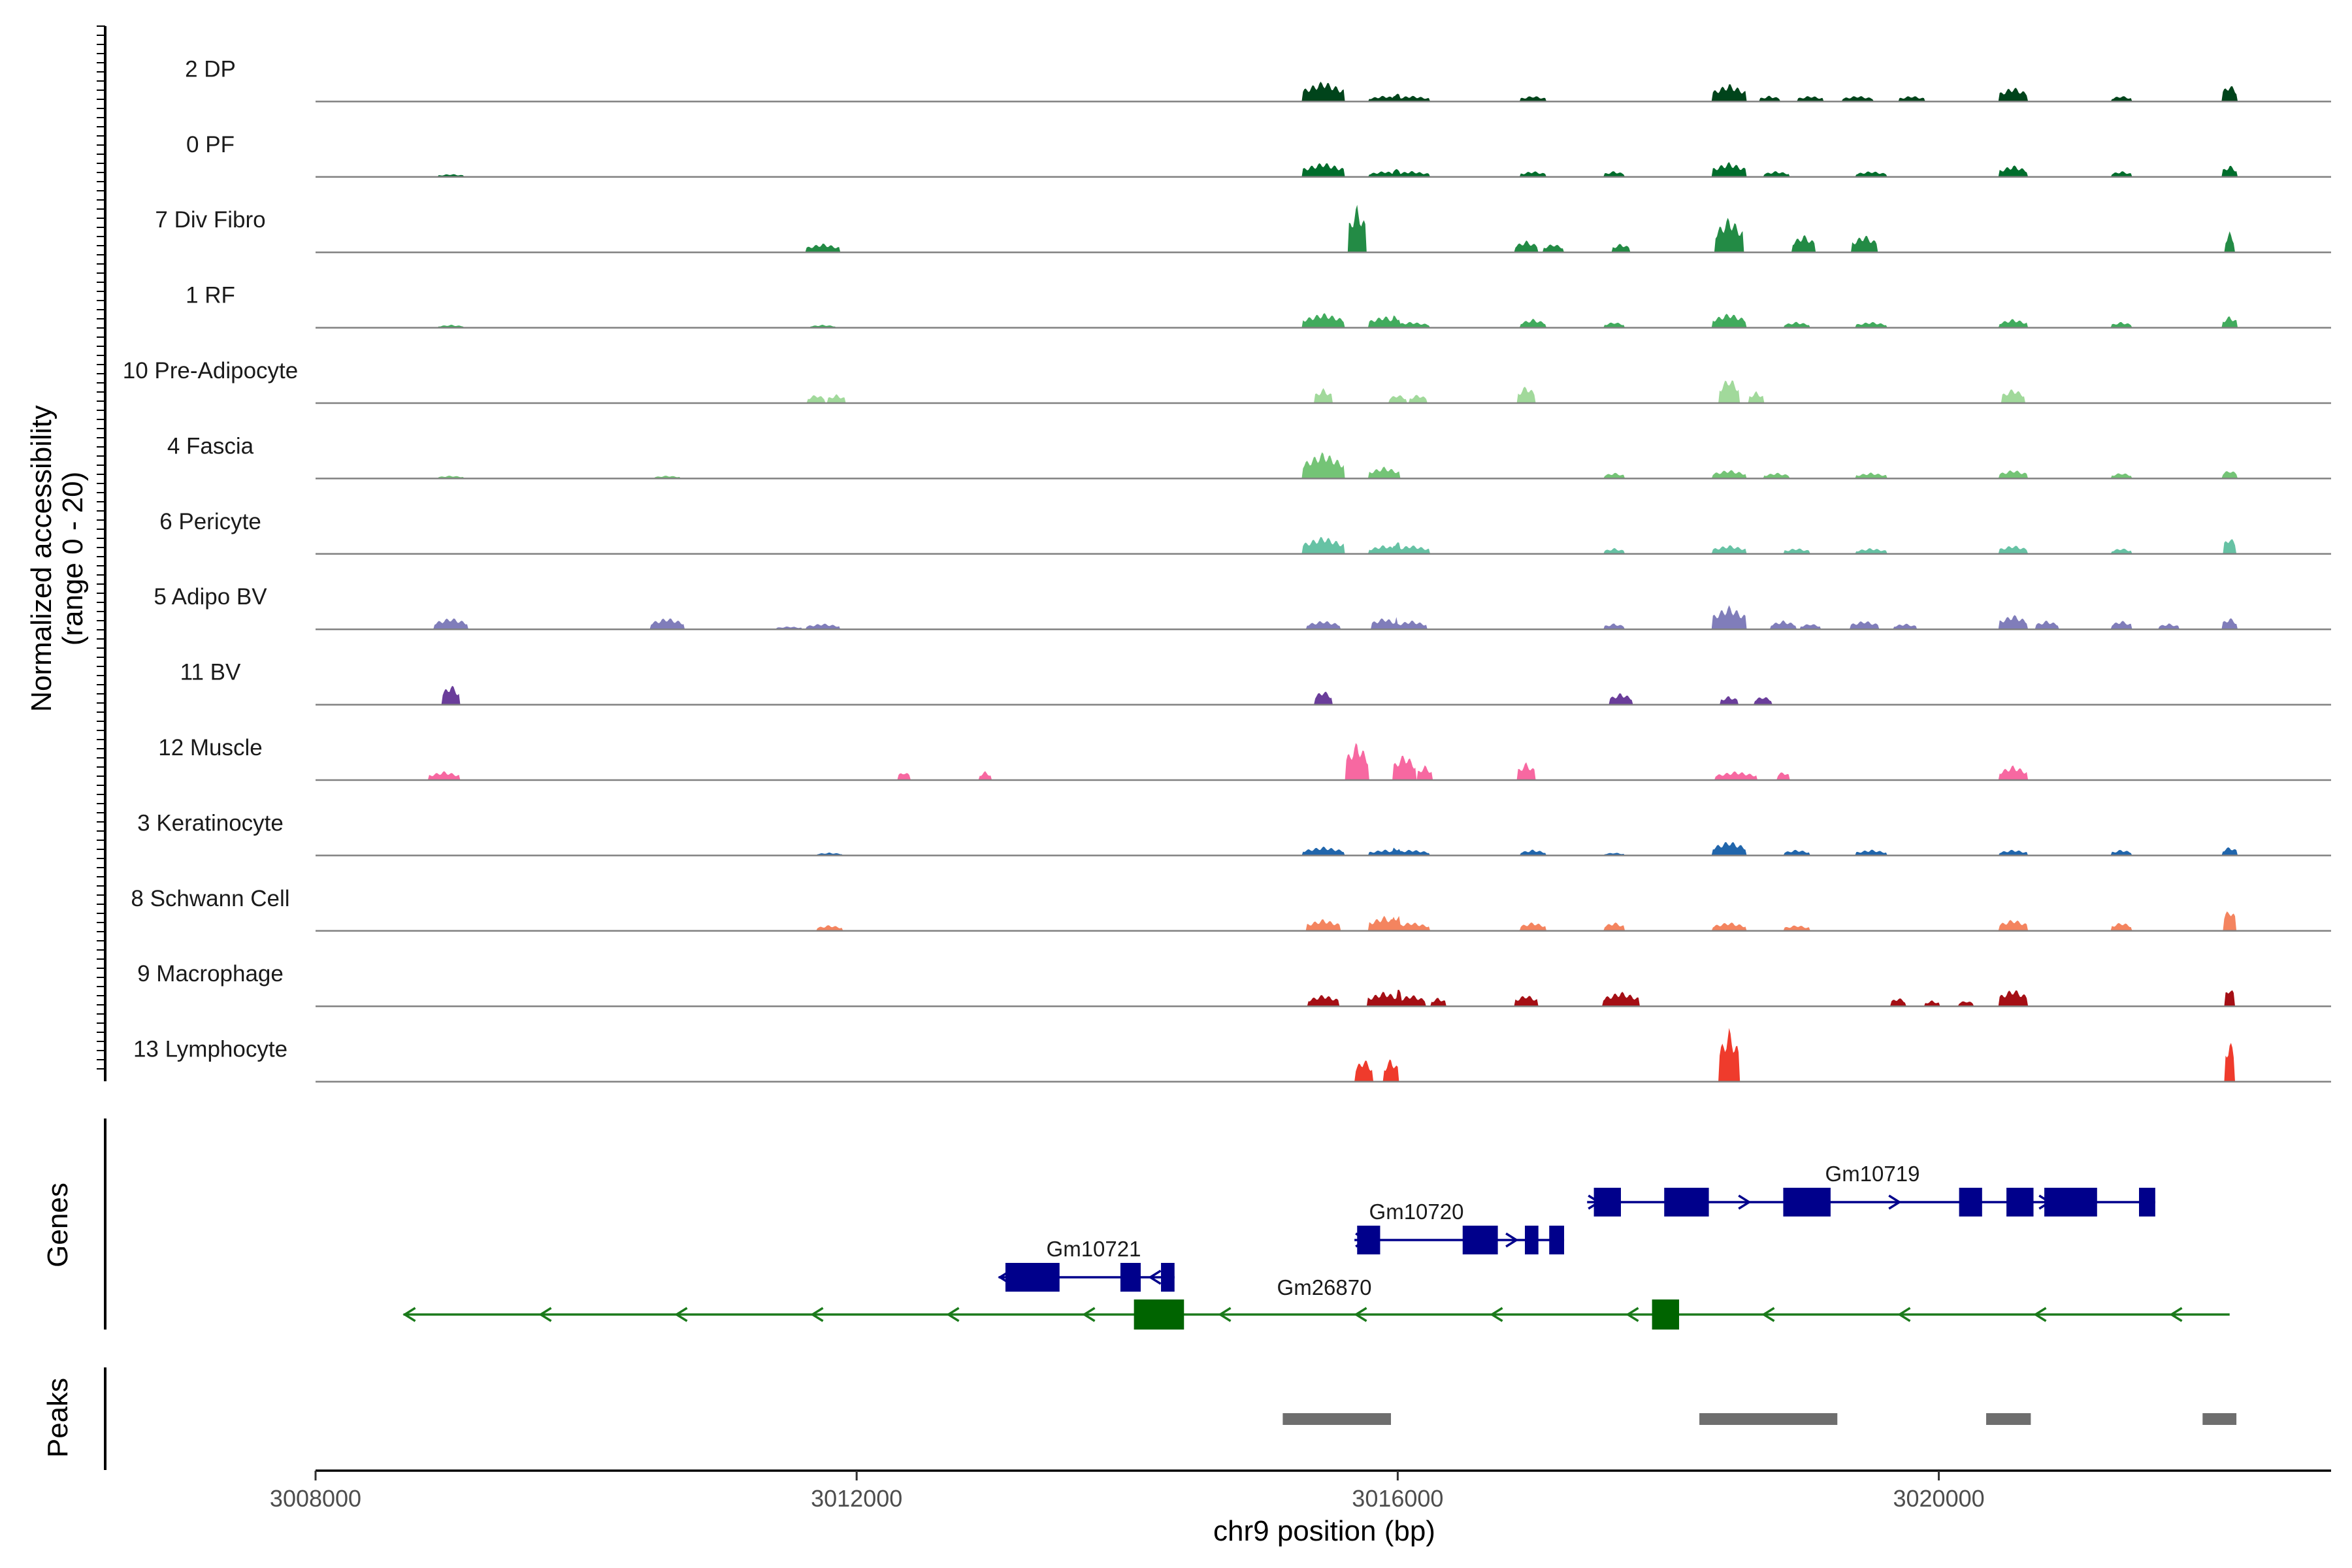 This screenshot has height=1568, width=2352. What do you see at coordinates (210, 672) in the screenshot?
I see `track-label: 11 BV` at bounding box center [210, 672].